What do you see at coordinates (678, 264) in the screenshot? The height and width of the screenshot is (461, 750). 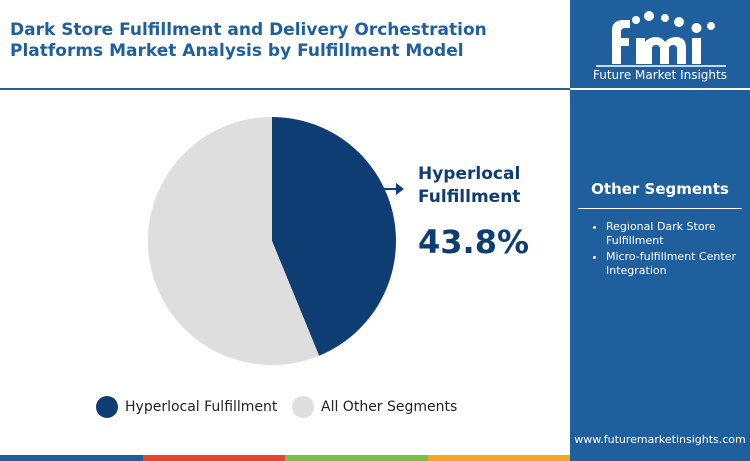 I see `other-segment-item: Micro-fulfillment Center Integration` at bounding box center [678, 264].